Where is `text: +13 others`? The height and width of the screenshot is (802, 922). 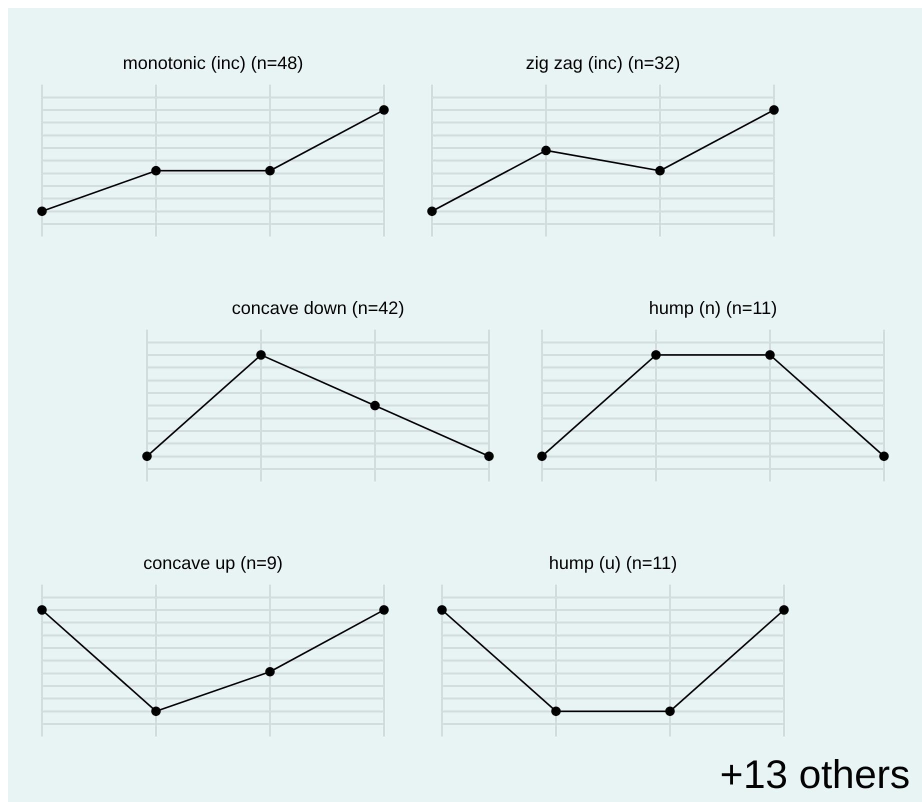 text: +13 others is located at coordinates (815, 775).